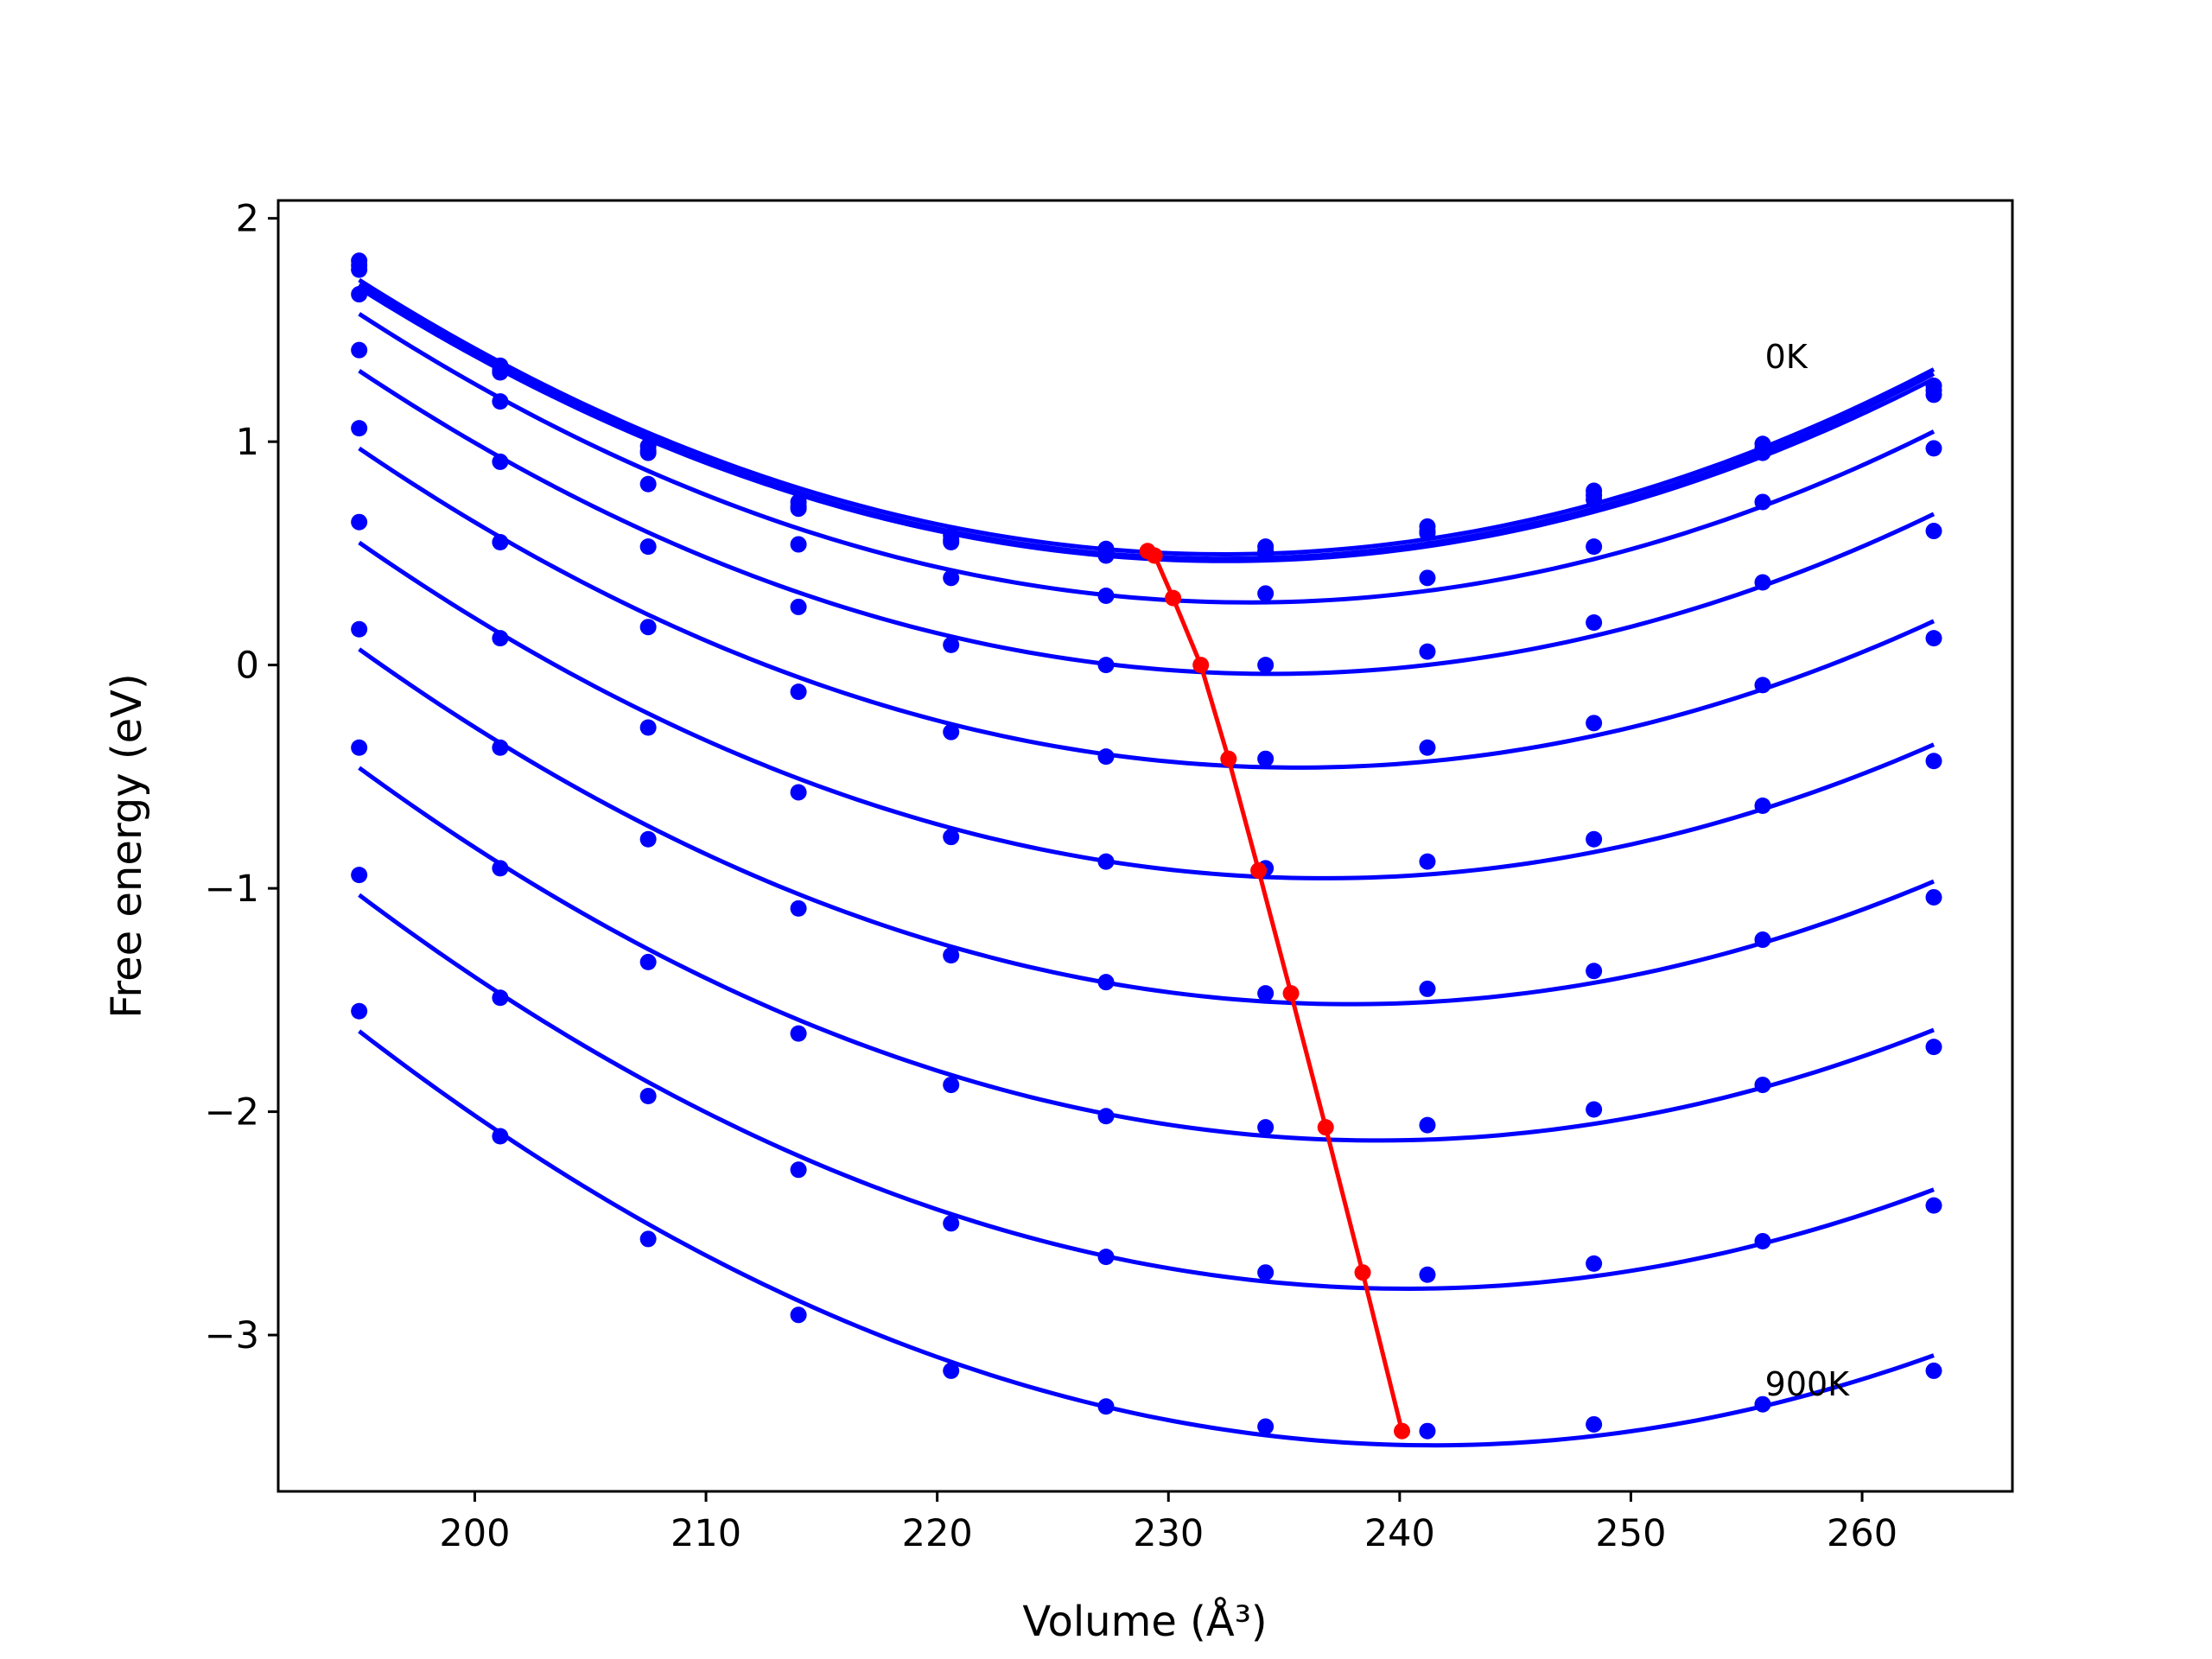 This screenshot has height=1659, width=2212. What do you see at coordinates (232, 1335) in the screenshot?
I see `y-tick-label: −3` at bounding box center [232, 1335].